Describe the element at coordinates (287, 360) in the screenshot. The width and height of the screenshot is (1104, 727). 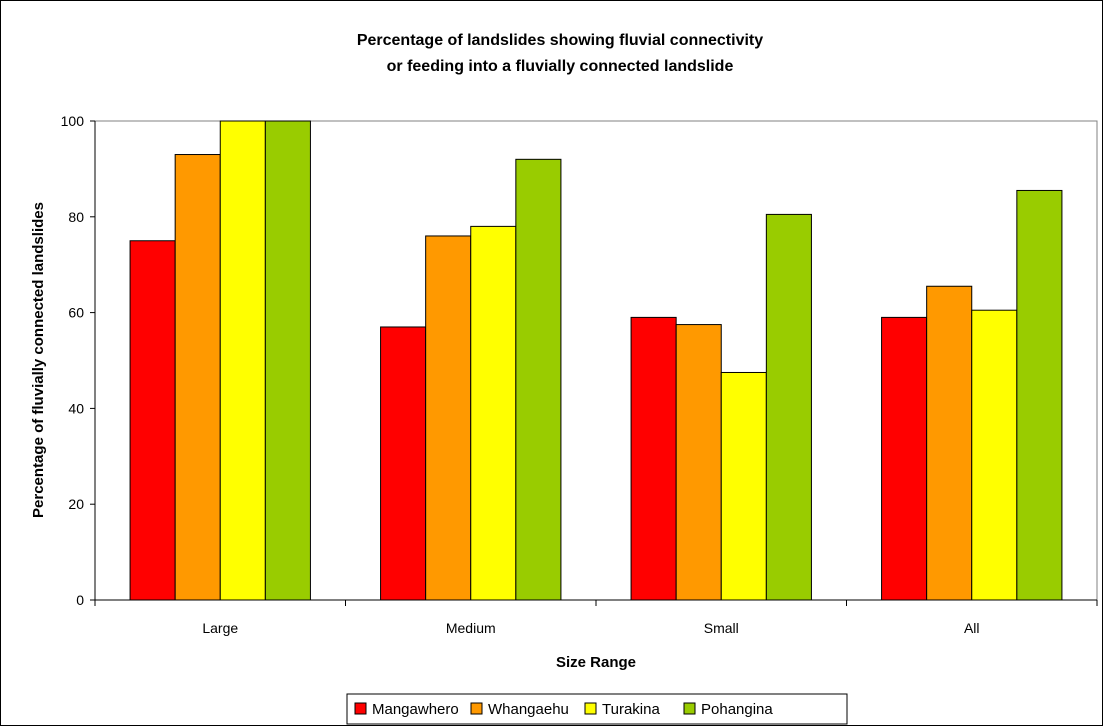
I see `bar-pohangina-large` at that location.